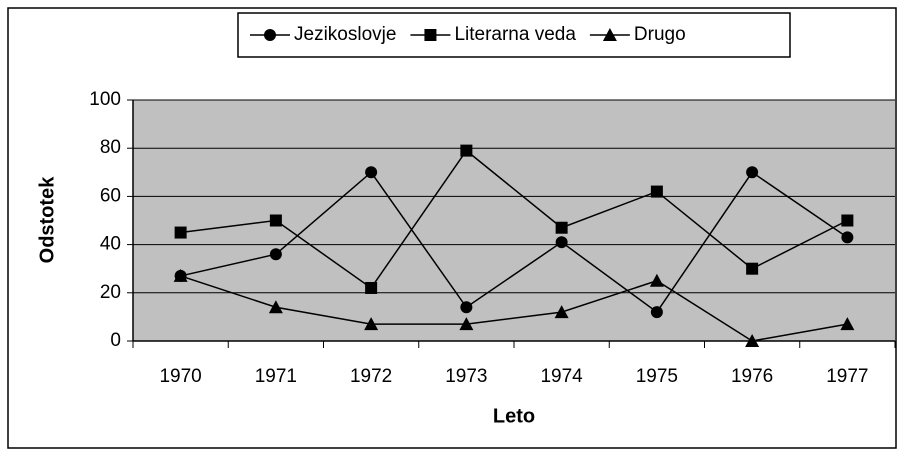 The height and width of the screenshot is (454, 900). What do you see at coordinates (345, 34) in the screenshot?
I see `legend-label: Jezikoslovje` at bounding box center [345, 34].